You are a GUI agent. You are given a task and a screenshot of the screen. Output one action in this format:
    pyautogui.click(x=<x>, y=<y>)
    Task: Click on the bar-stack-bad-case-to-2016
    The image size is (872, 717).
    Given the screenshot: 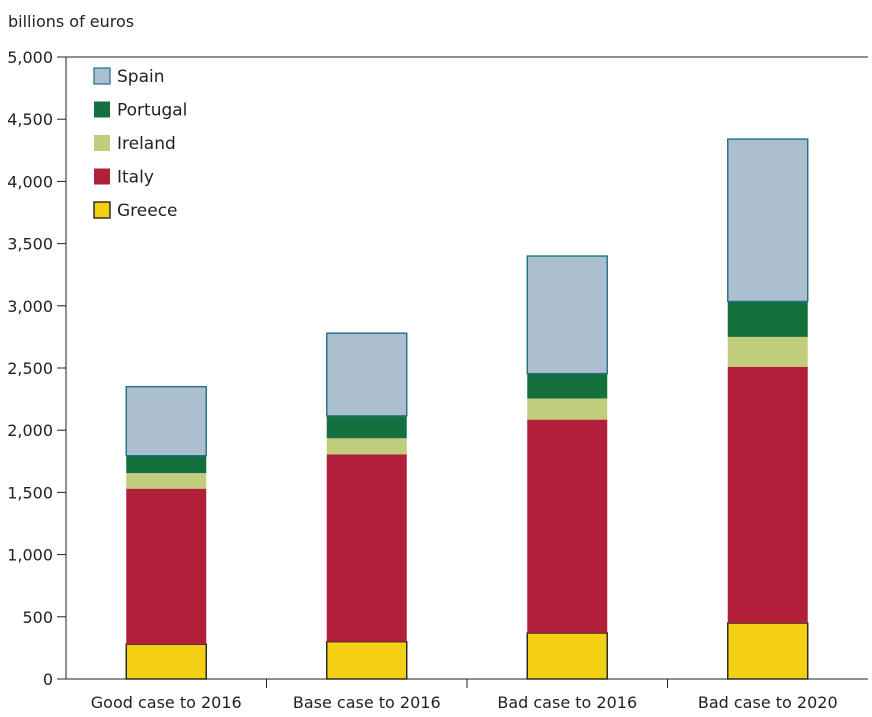 What is the action you would take?
    pyautogui.click(x=567, y=467)
    